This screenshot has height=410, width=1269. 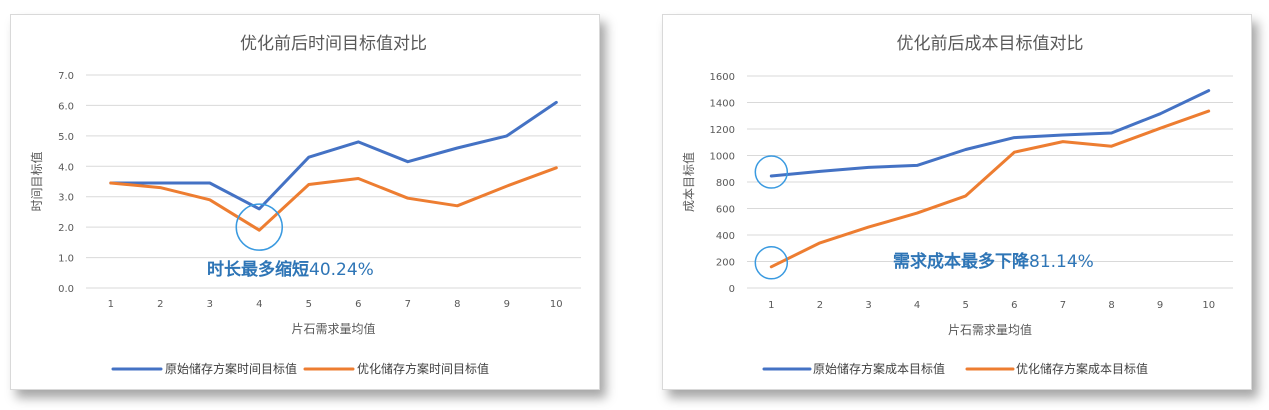 I want to click on cost-y-tick-label: 800, so click(x=725, y=183).